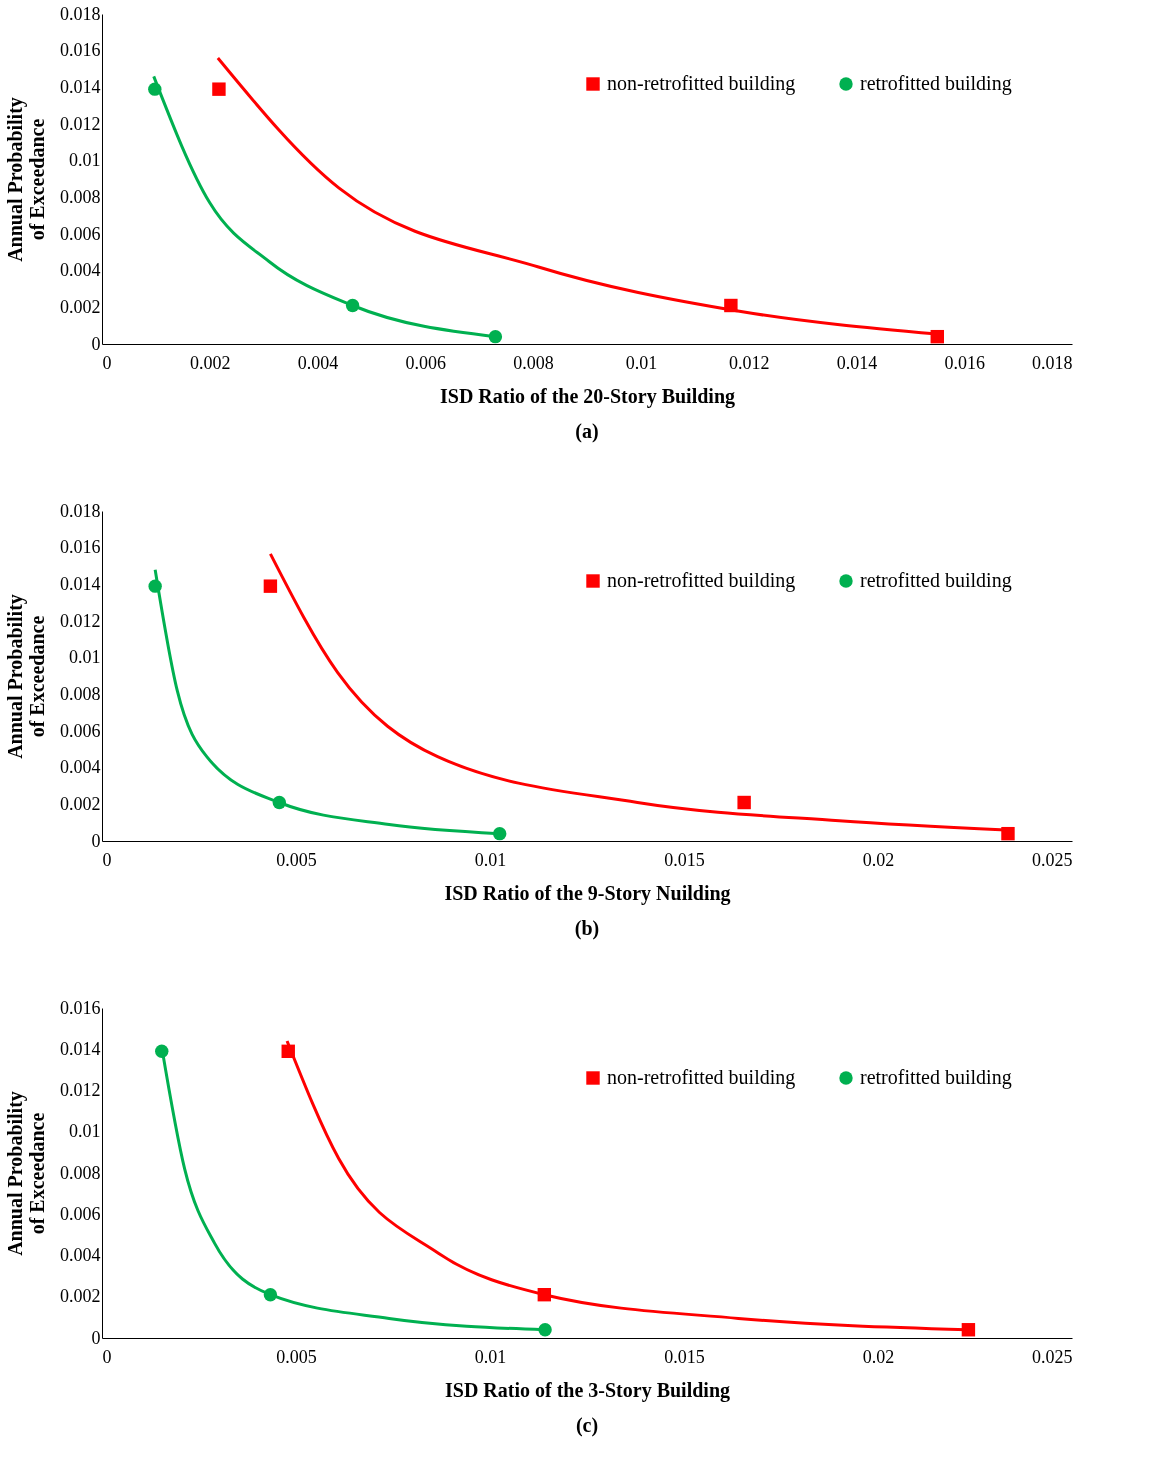 The height and width of the screenshot is (1474, 1168). What do you see at coordinates (587, 396) in the screenshot?
I see `x-axis-title: ISD Ratio of the 20-Story Building` at bounding box center [587, 396].